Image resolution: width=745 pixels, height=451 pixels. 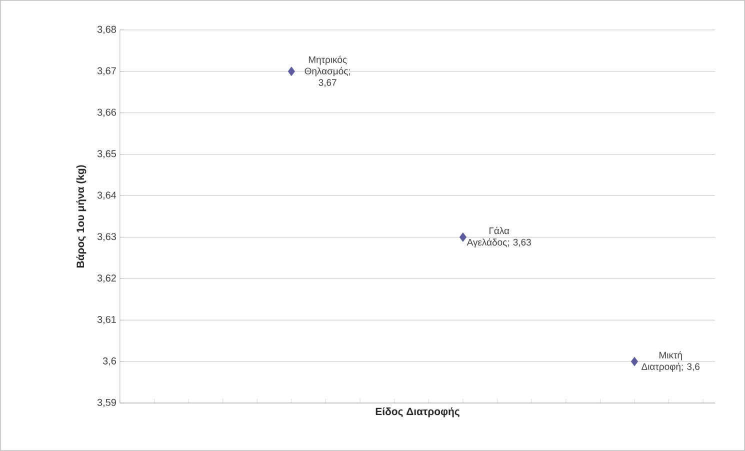 I want to click on data-label: Γάλα Αγελάδος; 3,63, so click(x=498, y=237).